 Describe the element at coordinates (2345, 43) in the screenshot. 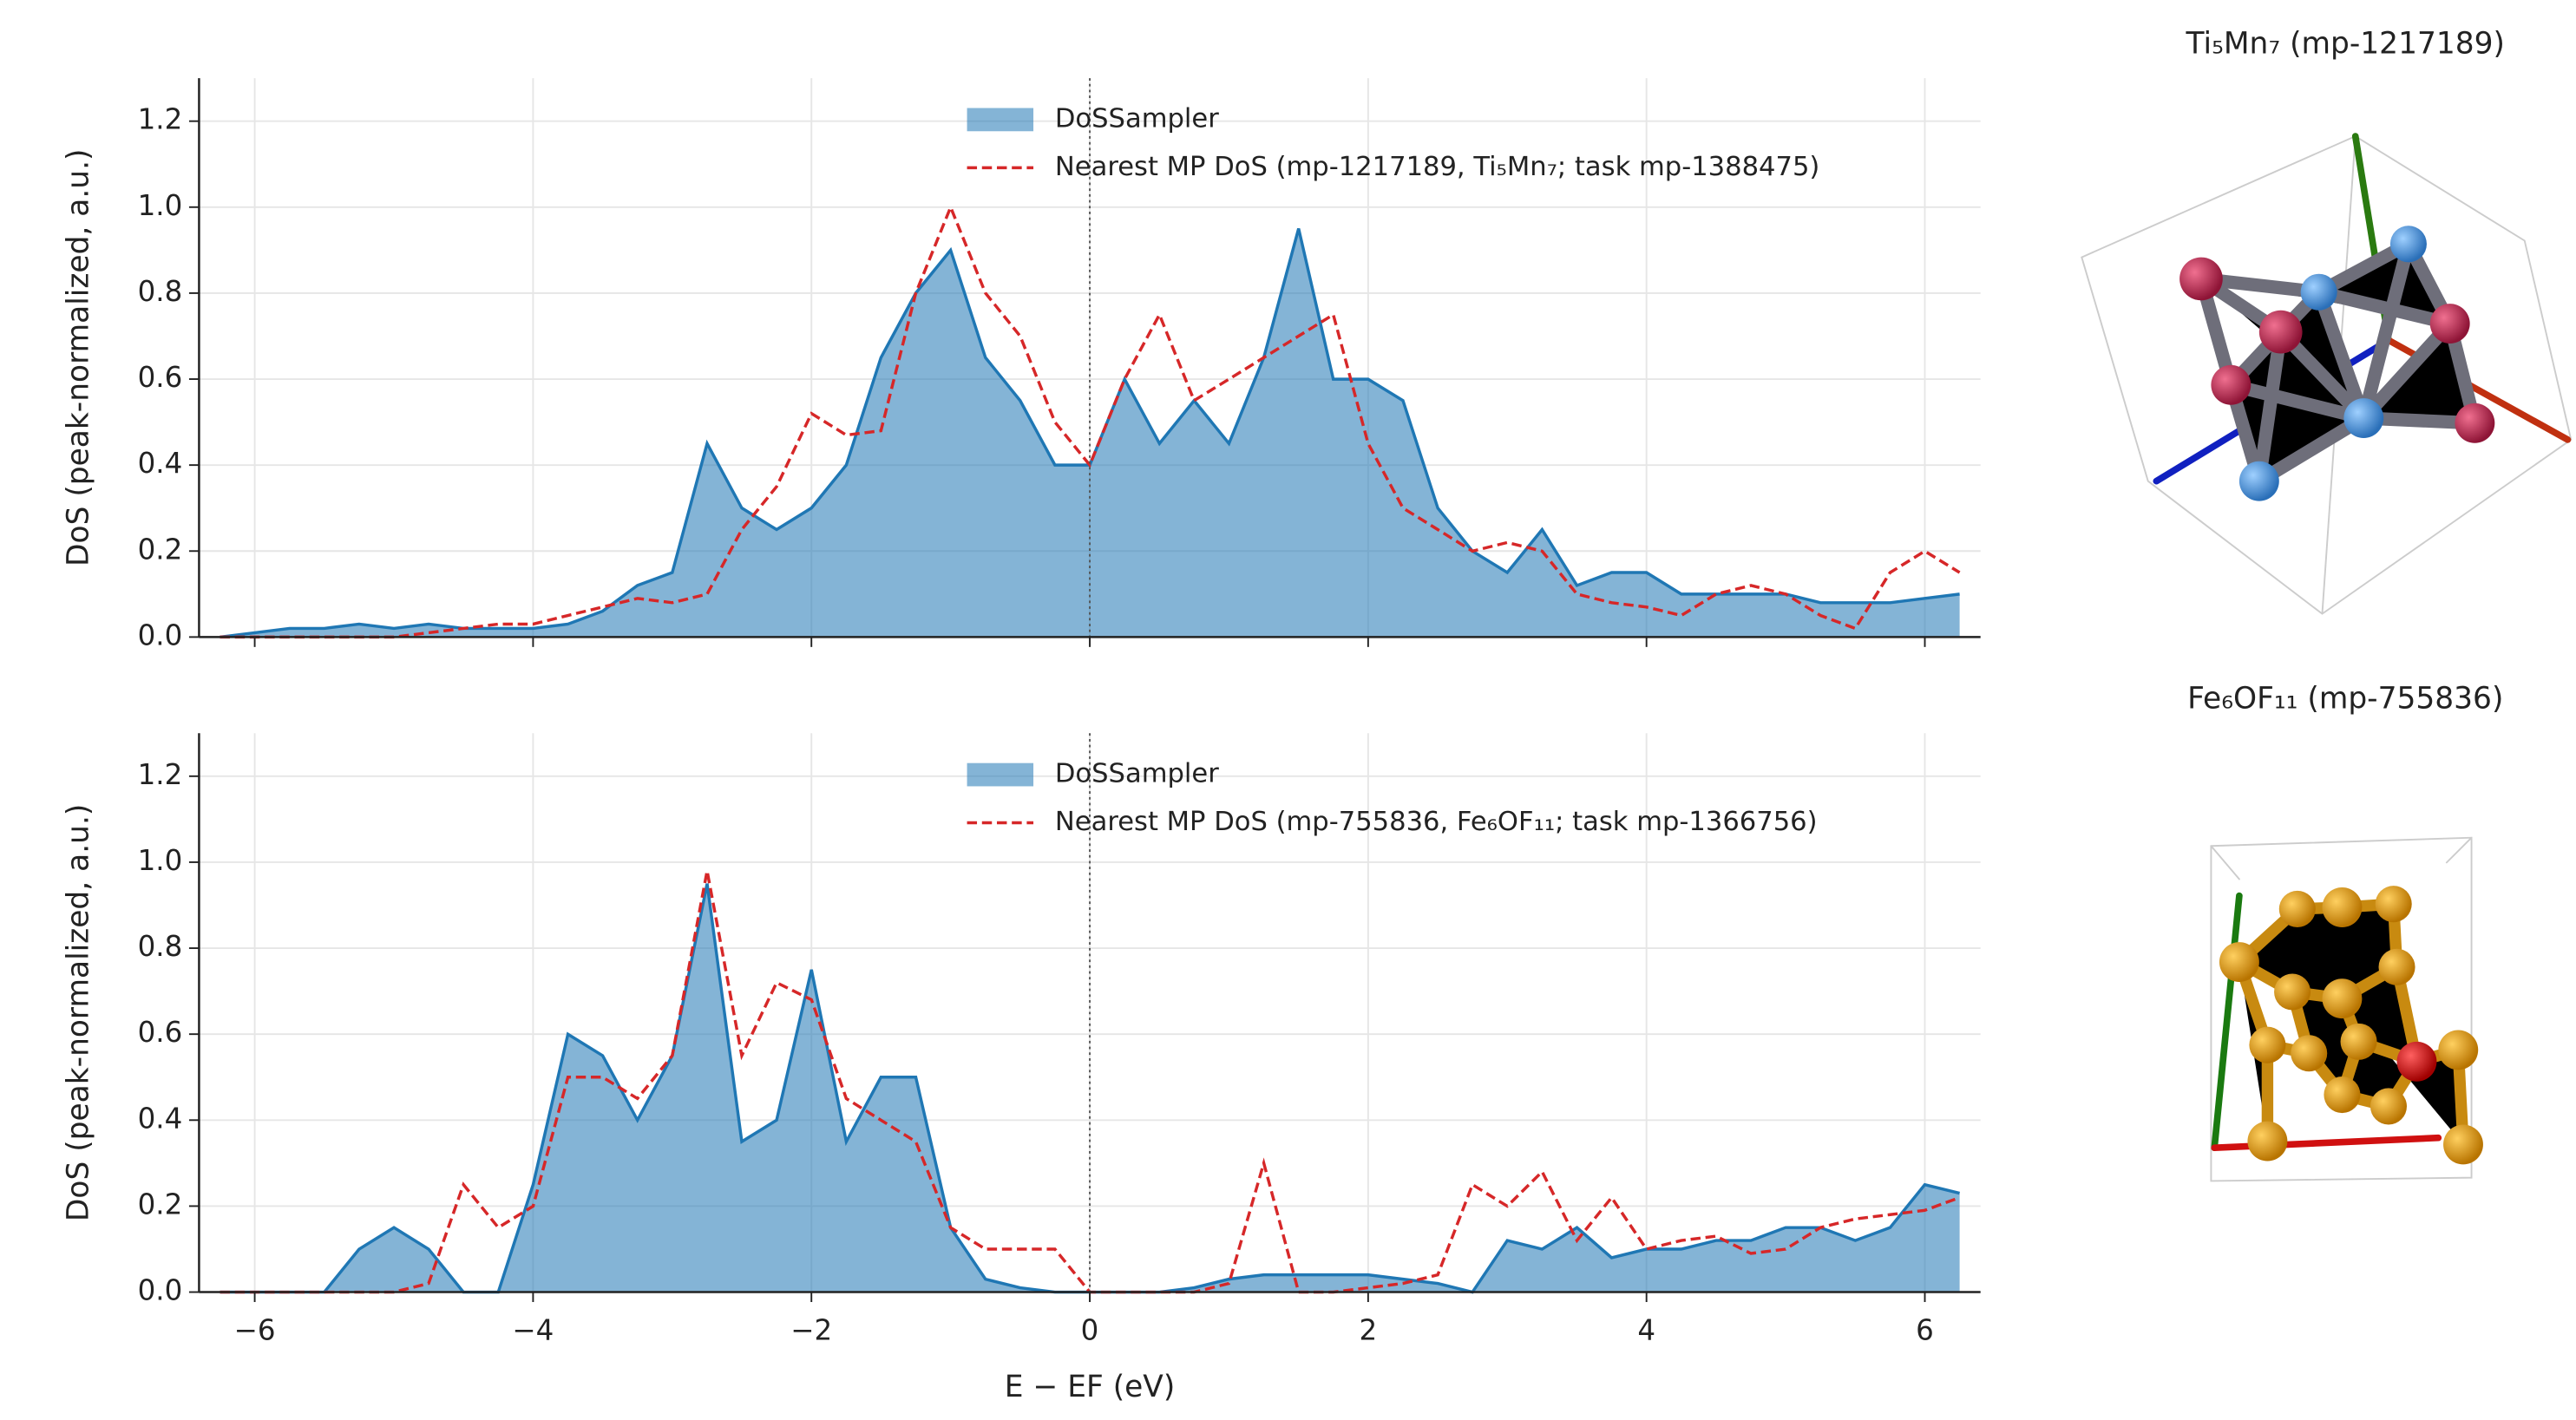

I see `structure-title: Ti₅Mn₇ (mp-1217189)` at that location.